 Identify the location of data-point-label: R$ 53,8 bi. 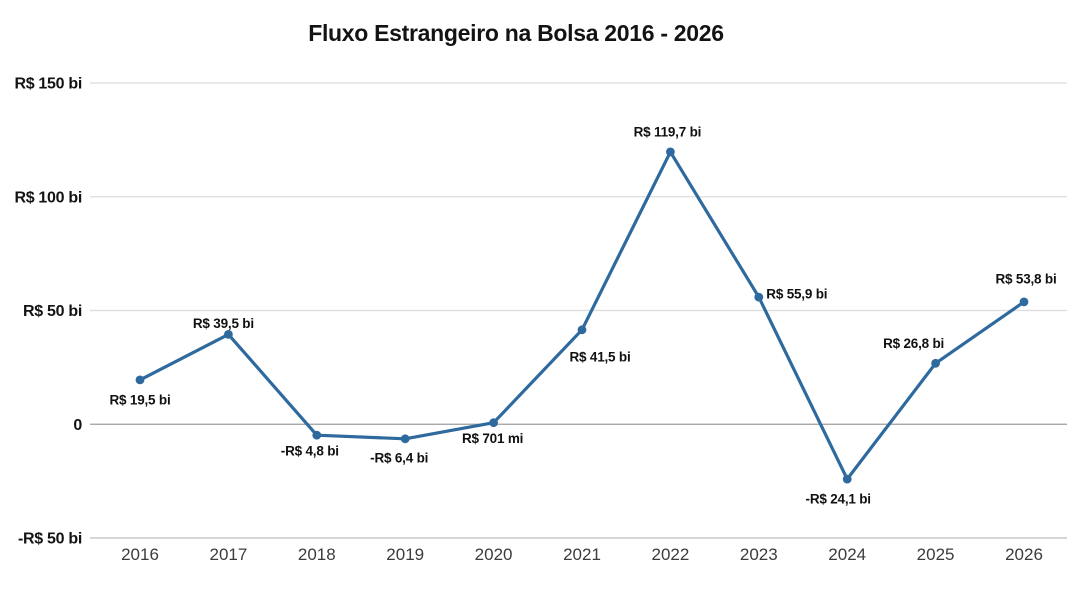
(1025, 278).